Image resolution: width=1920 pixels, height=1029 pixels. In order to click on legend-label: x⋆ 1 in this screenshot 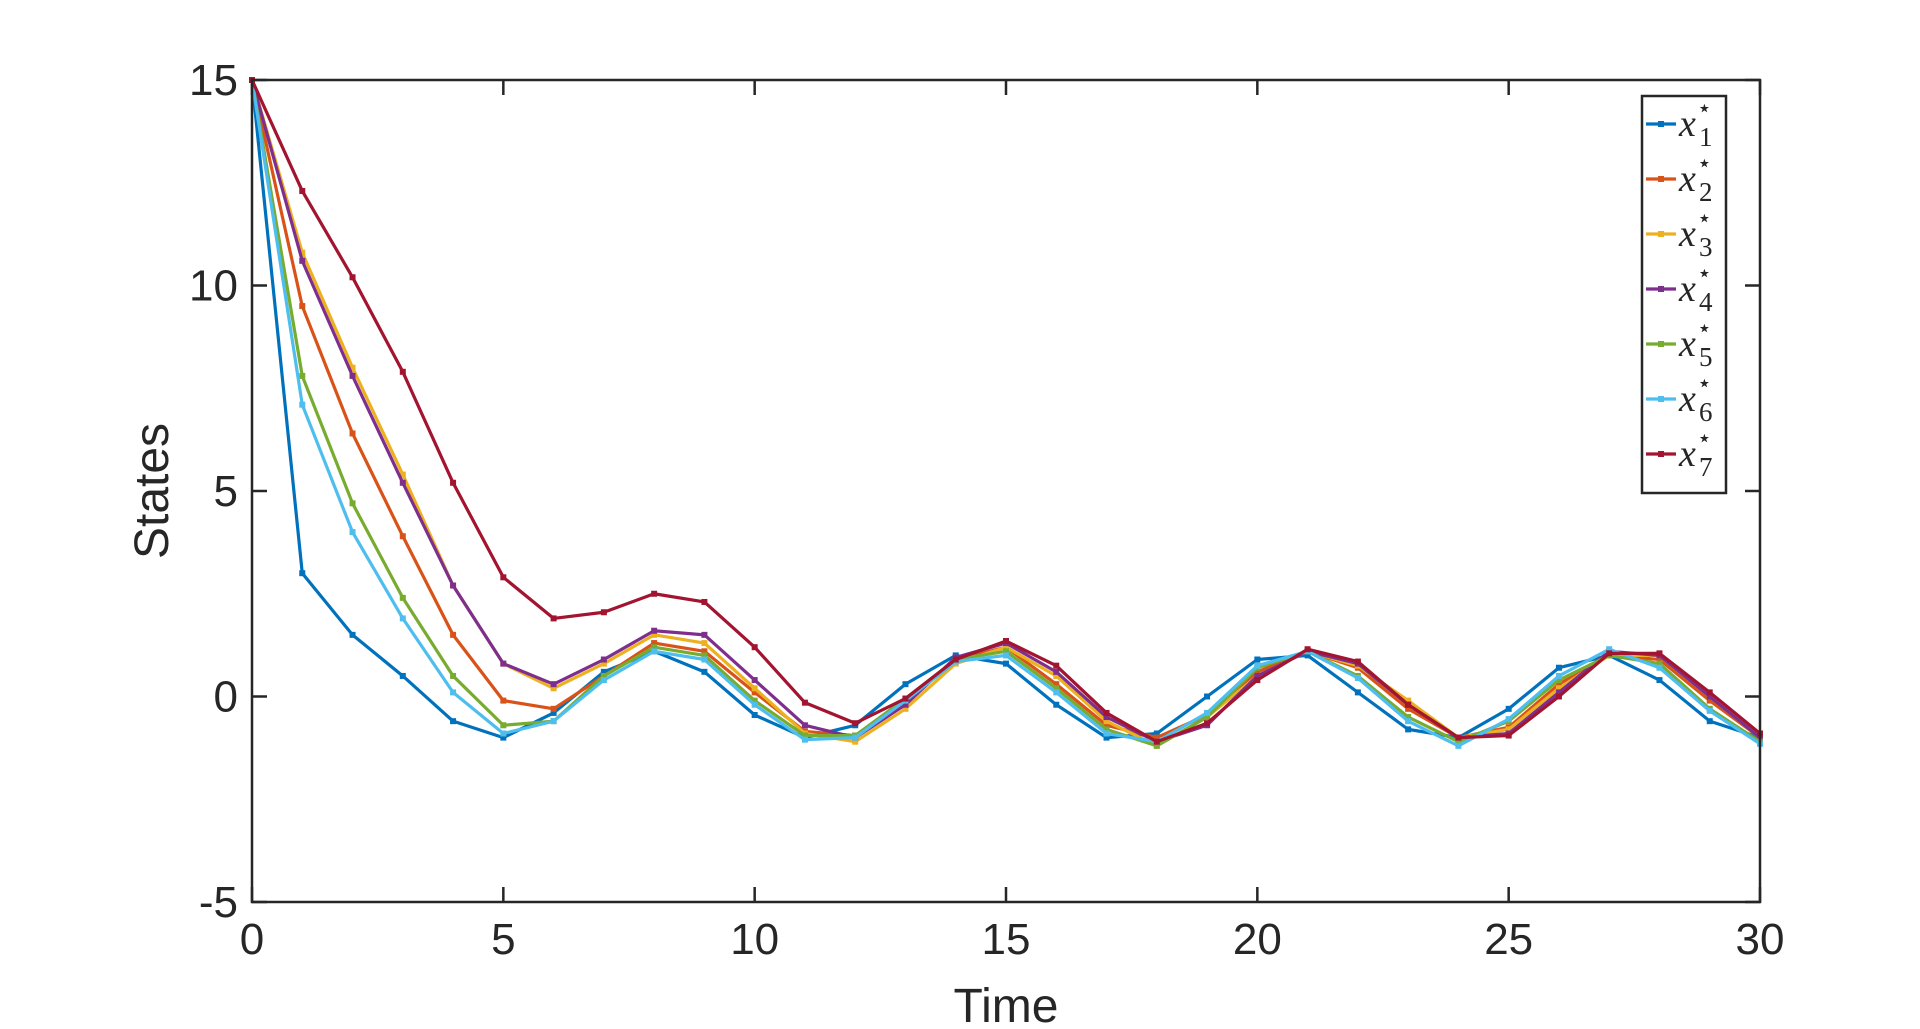, I will do `click(1695, 124)`.